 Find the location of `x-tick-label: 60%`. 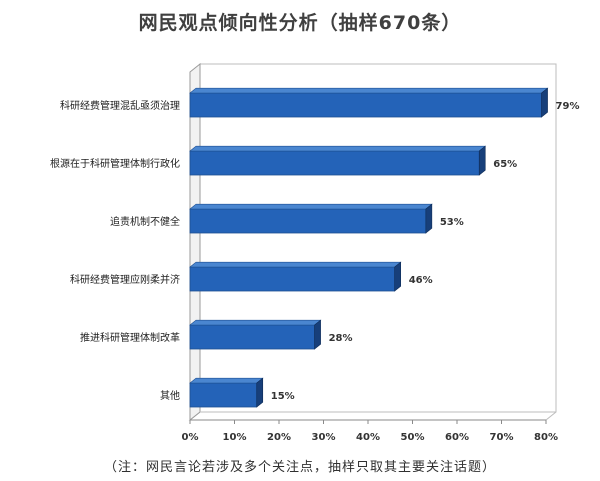

x-tick-label: 60% is located at coordinates (457, 437).